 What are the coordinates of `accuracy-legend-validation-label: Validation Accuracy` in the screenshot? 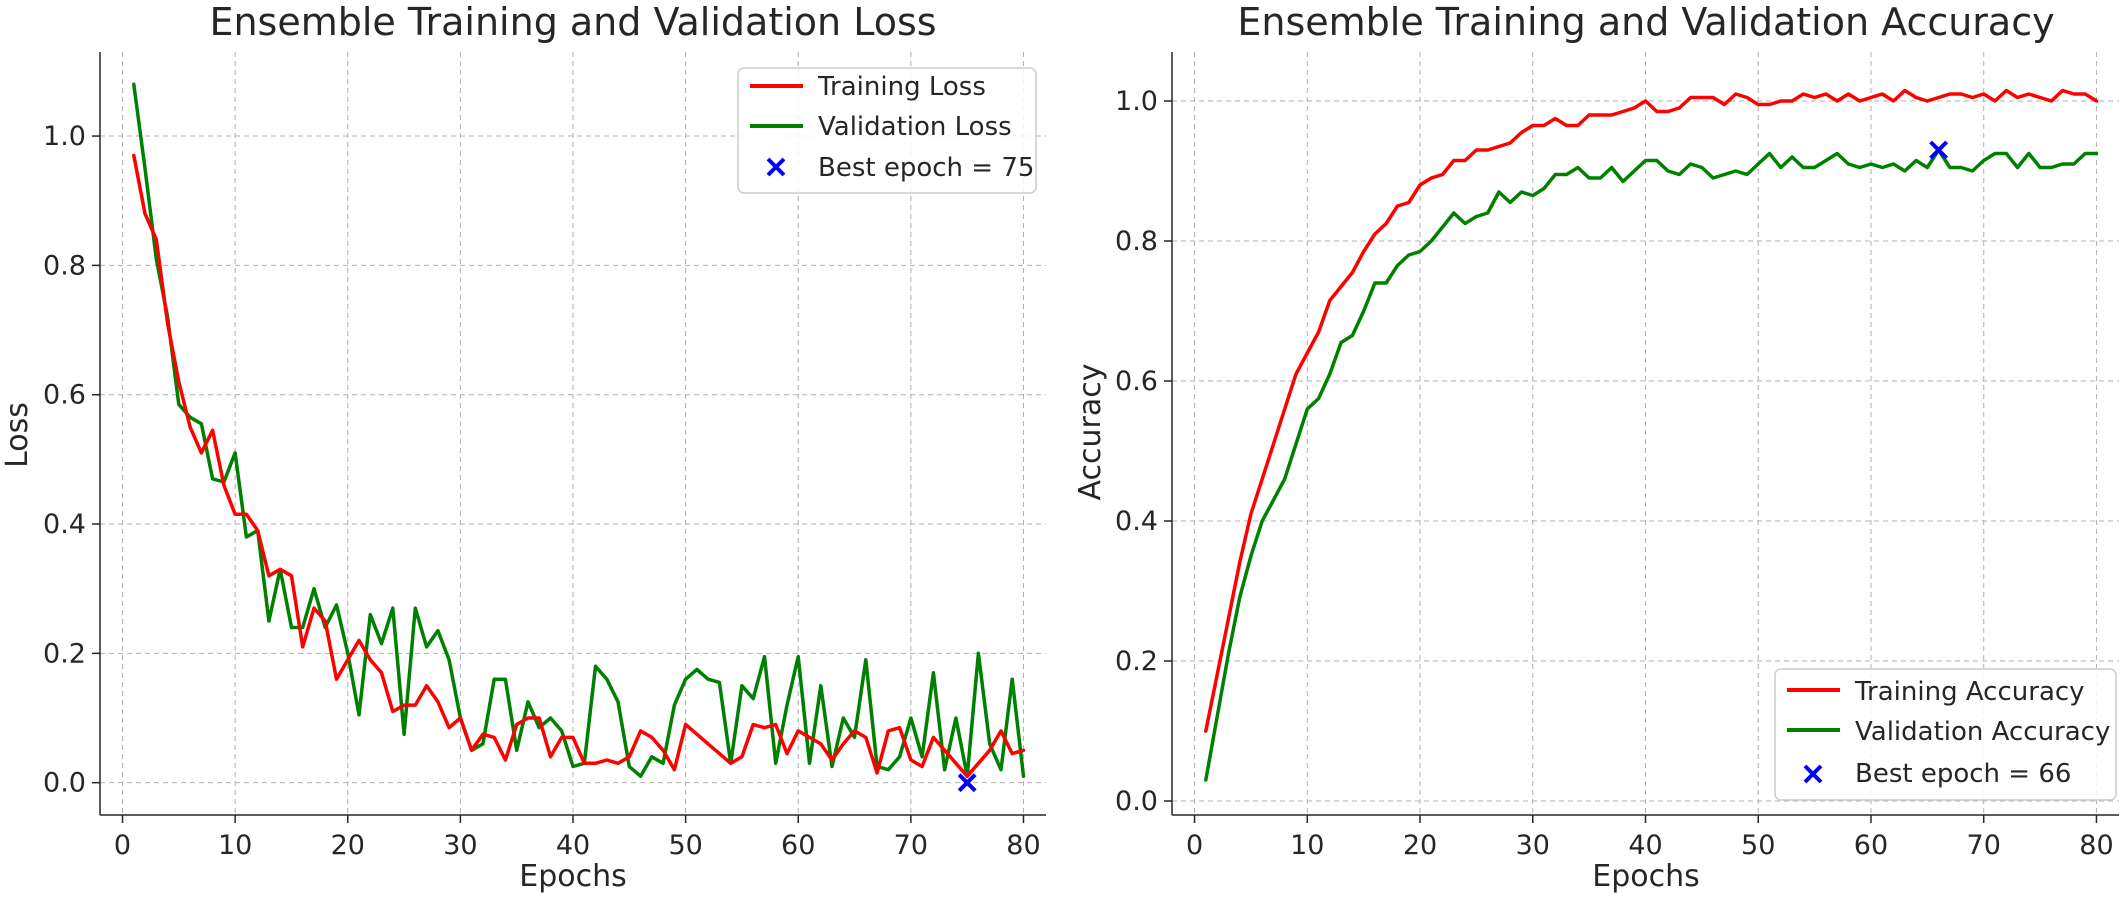 It's located at (1982, 732).